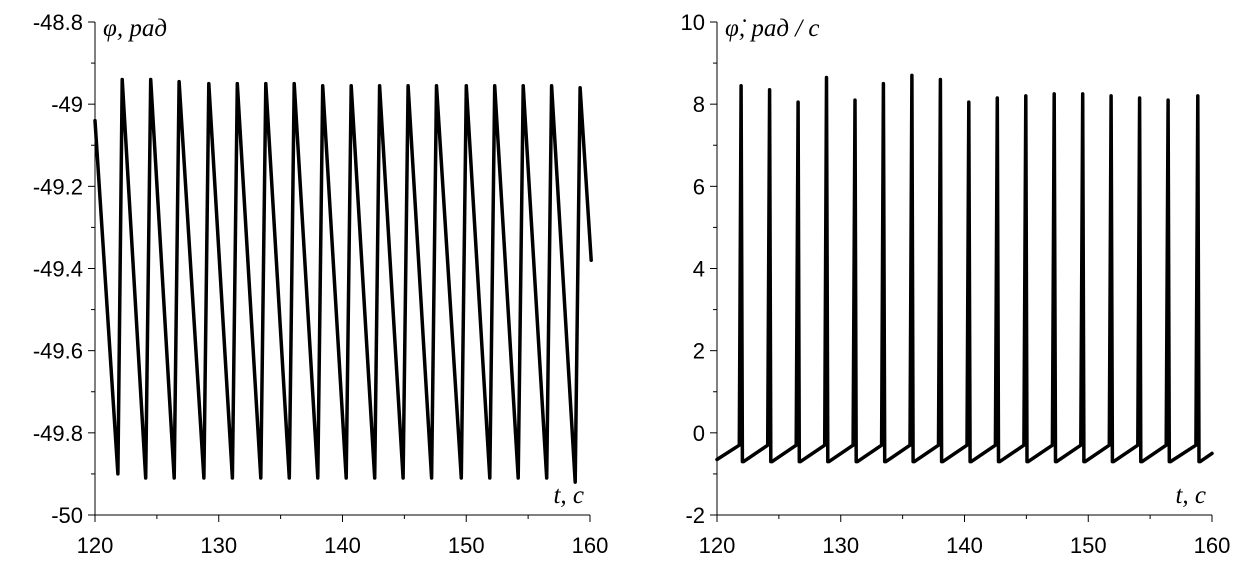 This screenshot has height=569, width=1244. I want to click on y-axis-label: φ̇, рад / с, so click(772, 28).